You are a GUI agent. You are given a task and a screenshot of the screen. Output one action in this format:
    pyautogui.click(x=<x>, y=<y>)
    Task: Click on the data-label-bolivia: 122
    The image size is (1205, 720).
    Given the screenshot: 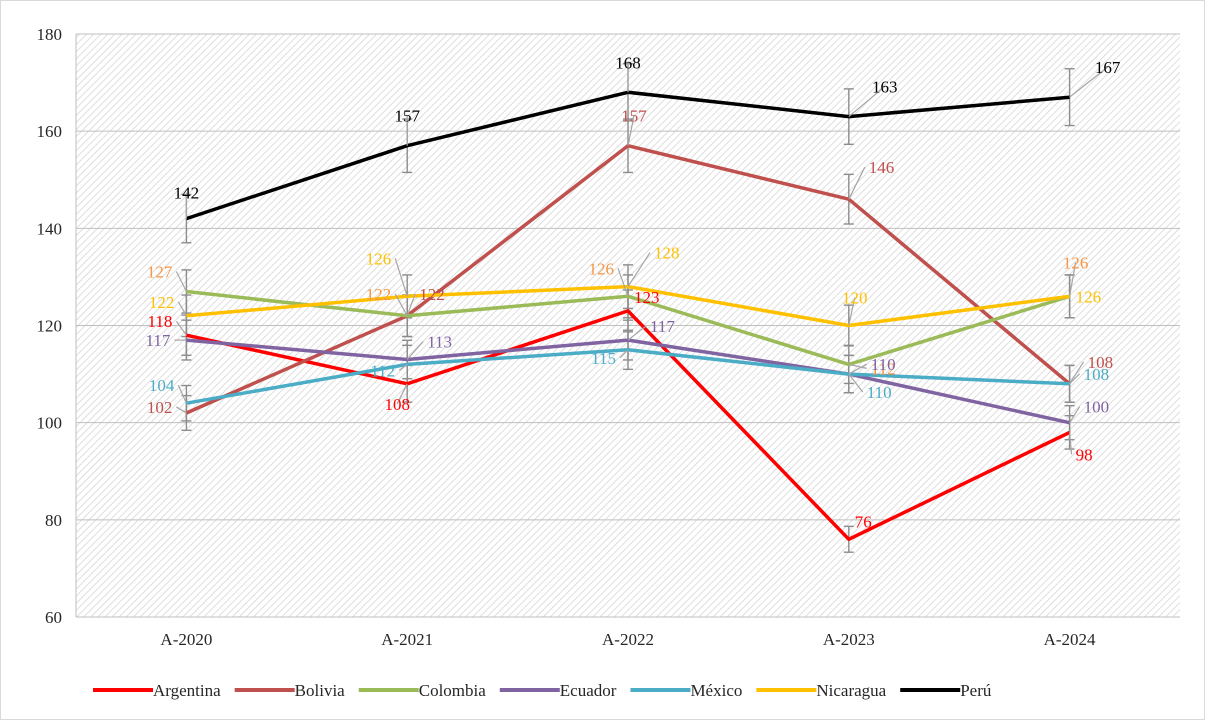 What is the action you would take?
    pyautogui.click(x=432, y=294)
    